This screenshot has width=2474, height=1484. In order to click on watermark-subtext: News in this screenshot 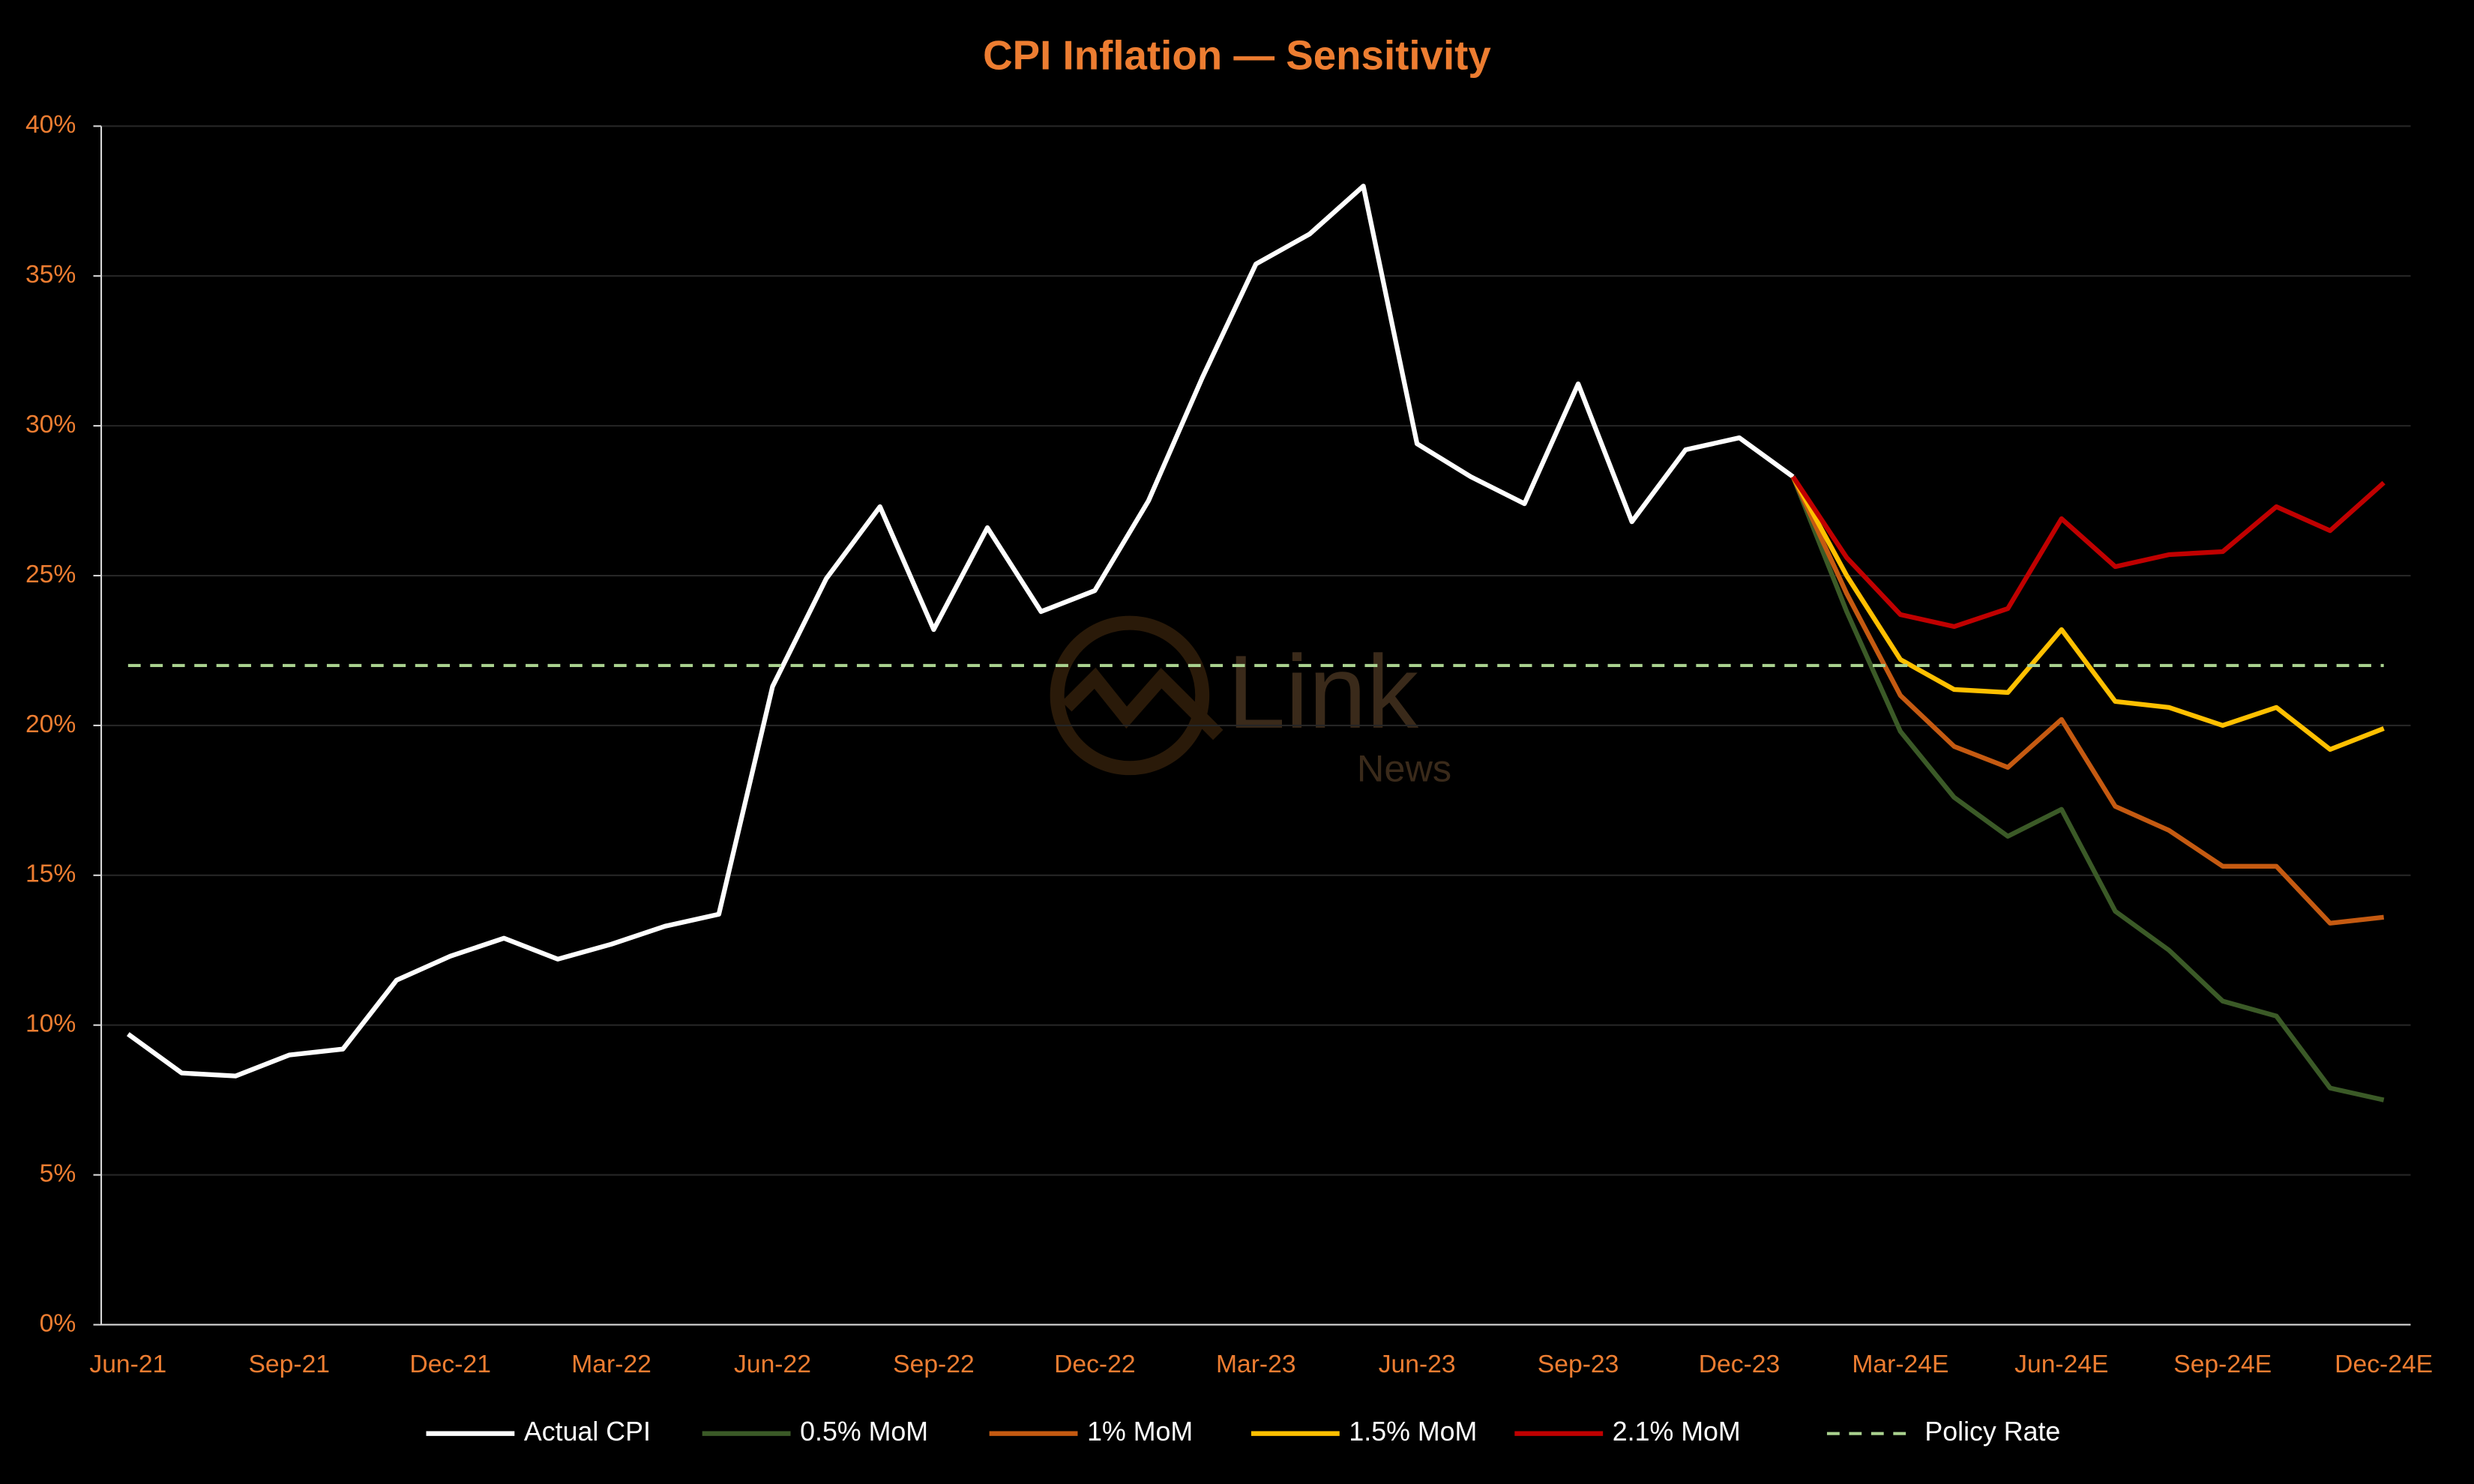, I will do `click(1404, 768)`.